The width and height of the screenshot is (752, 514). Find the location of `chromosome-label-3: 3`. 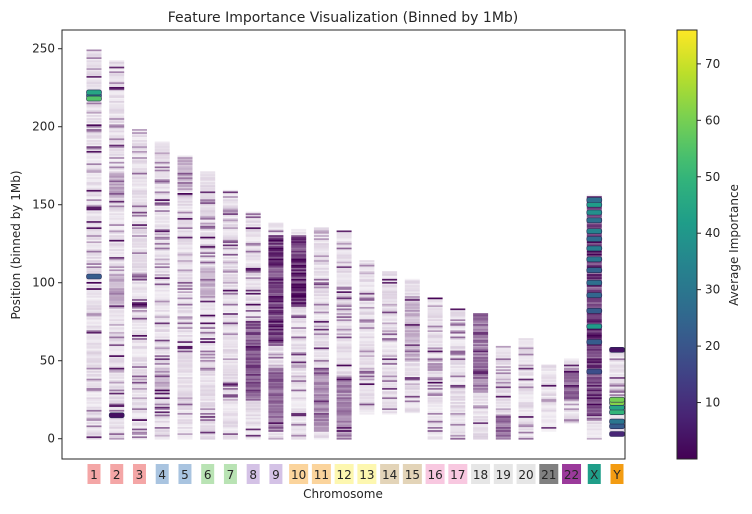

chromosome-label-3: 3 is located at coordinates (139, 474).